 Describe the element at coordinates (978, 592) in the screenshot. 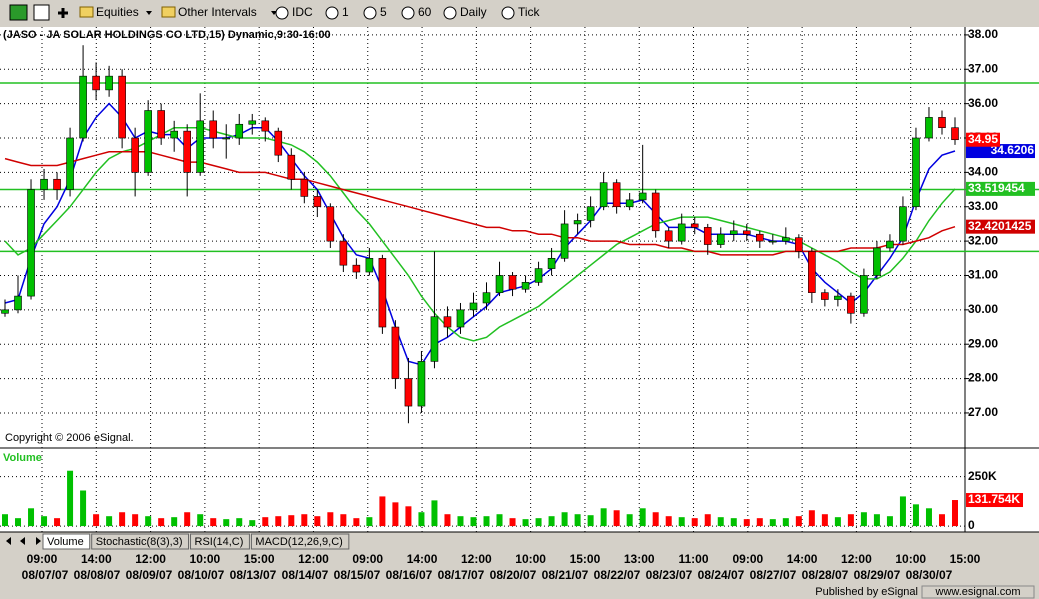

I see `url-box` at that location.